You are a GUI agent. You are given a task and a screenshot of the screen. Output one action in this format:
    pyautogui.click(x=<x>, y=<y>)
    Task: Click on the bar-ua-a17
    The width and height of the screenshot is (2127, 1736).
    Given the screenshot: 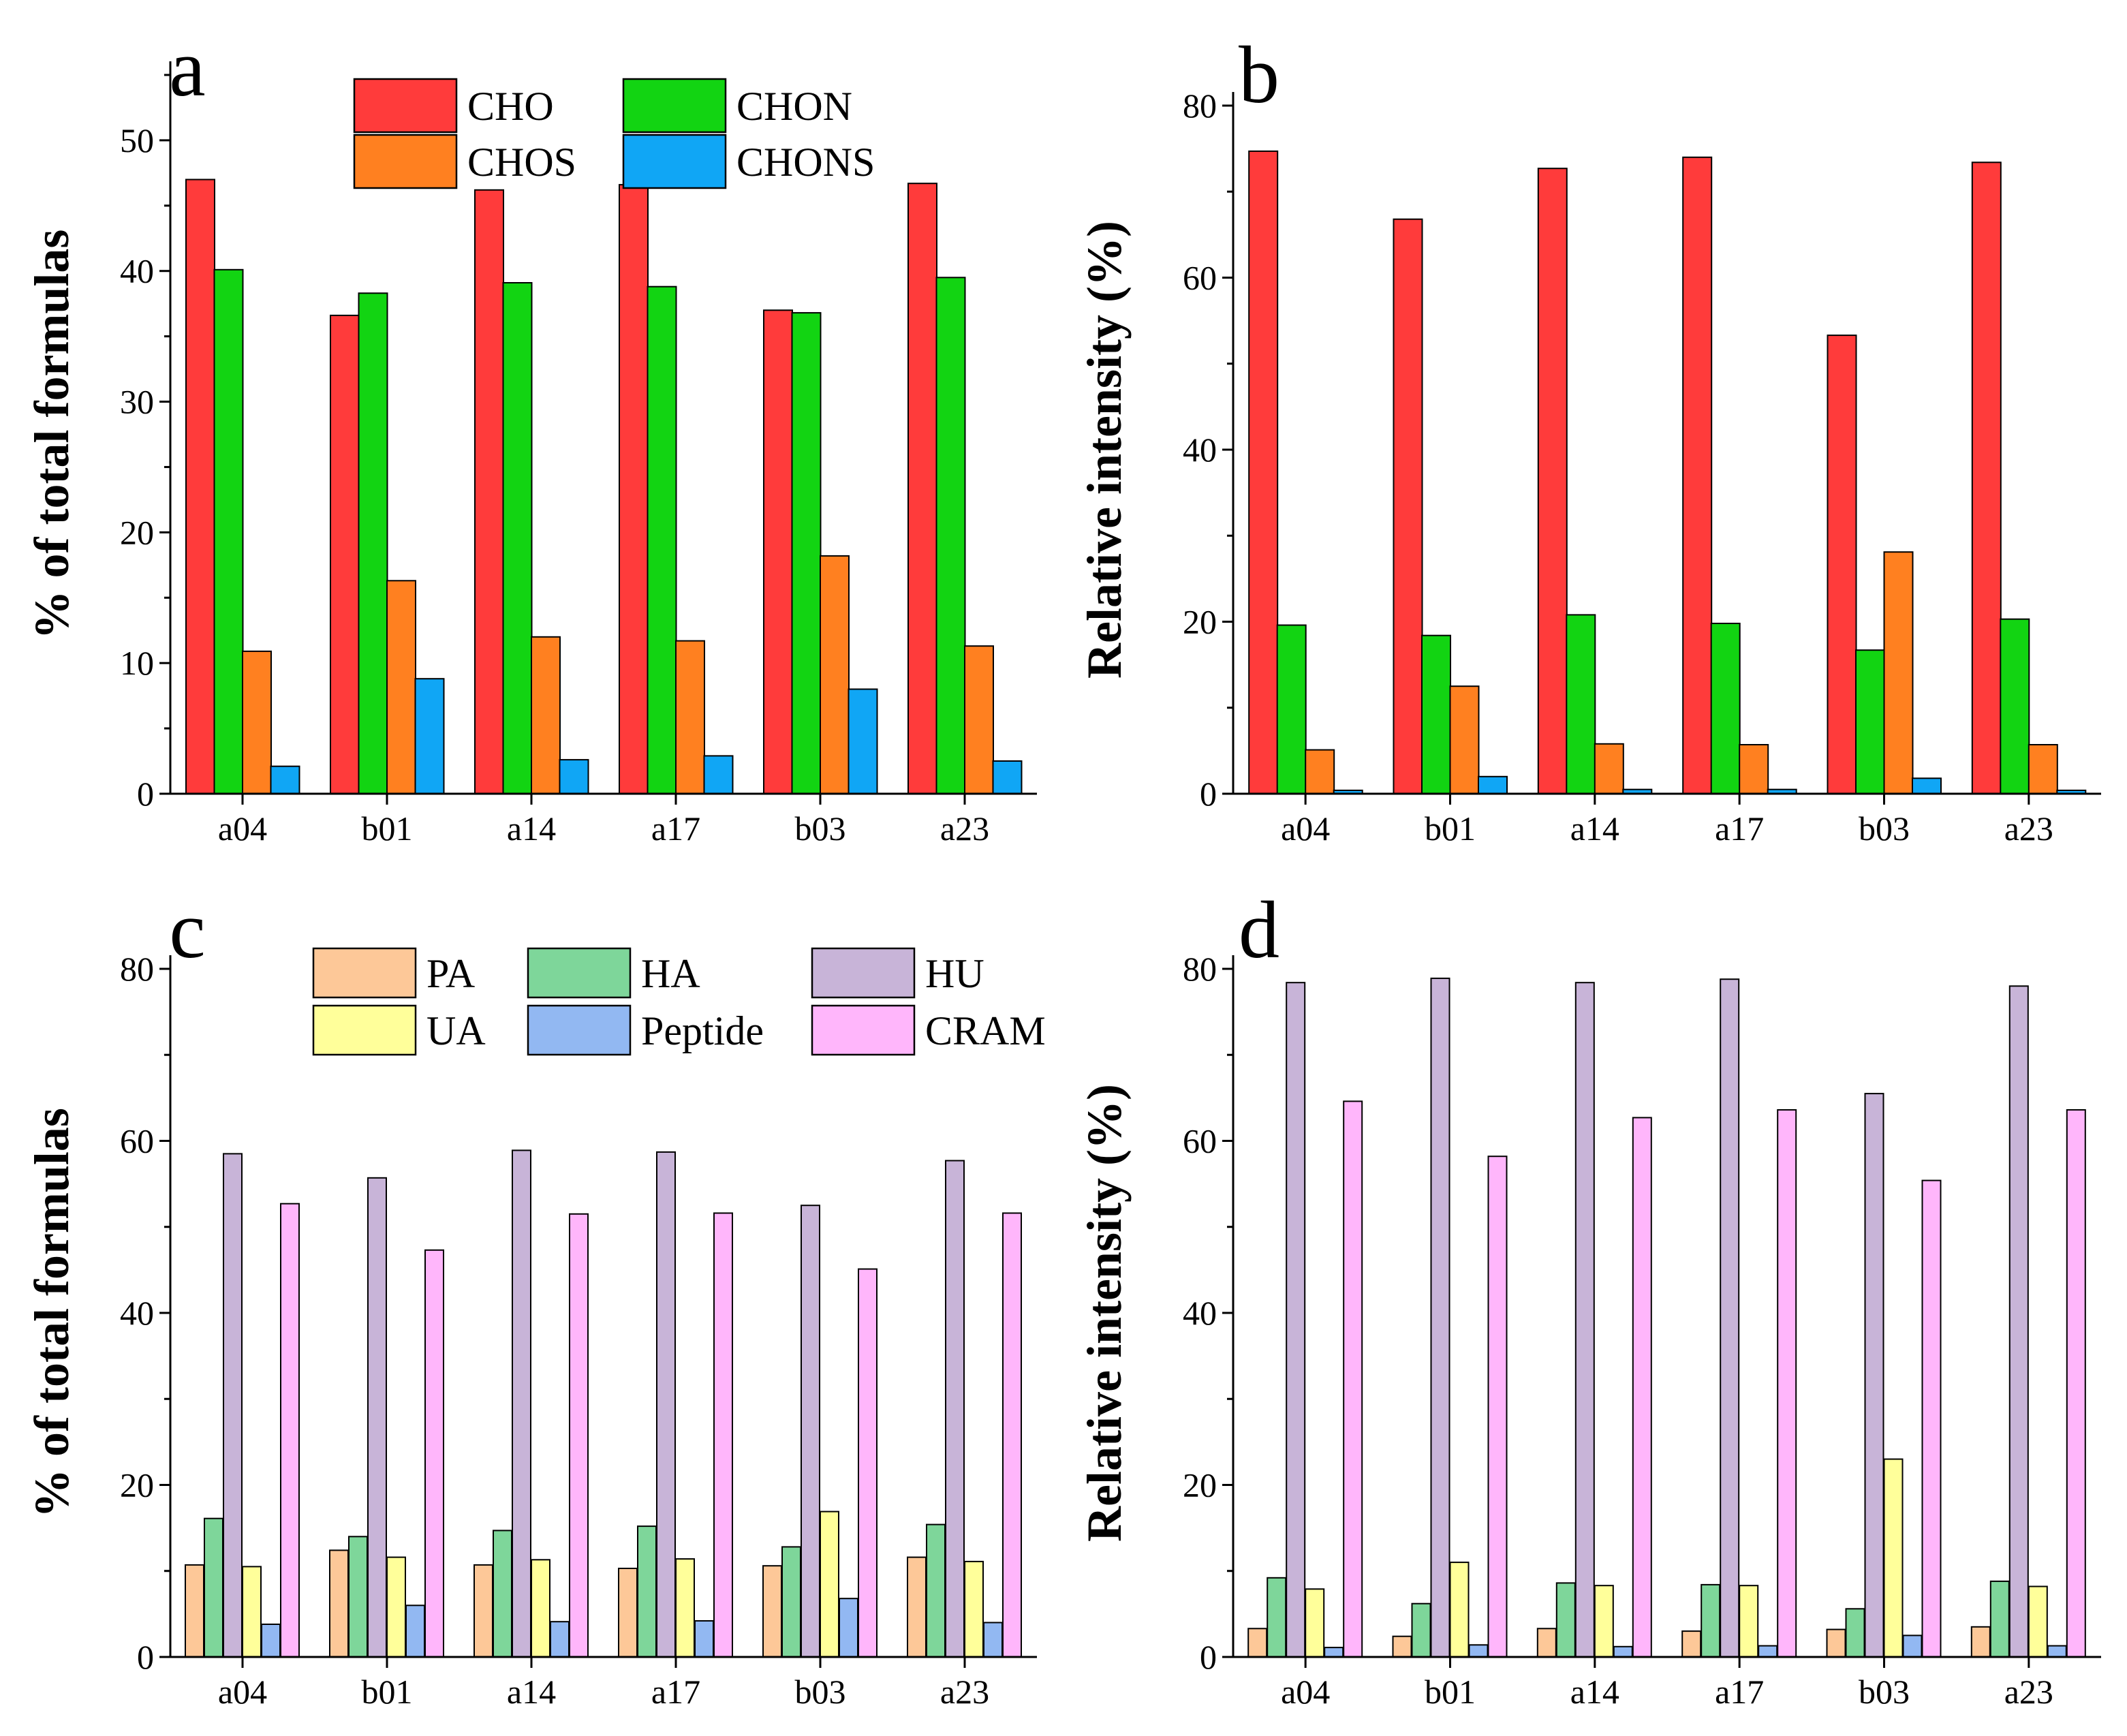 What is the action you would take?
    pyautogui.click(x=685, y=1608)
    